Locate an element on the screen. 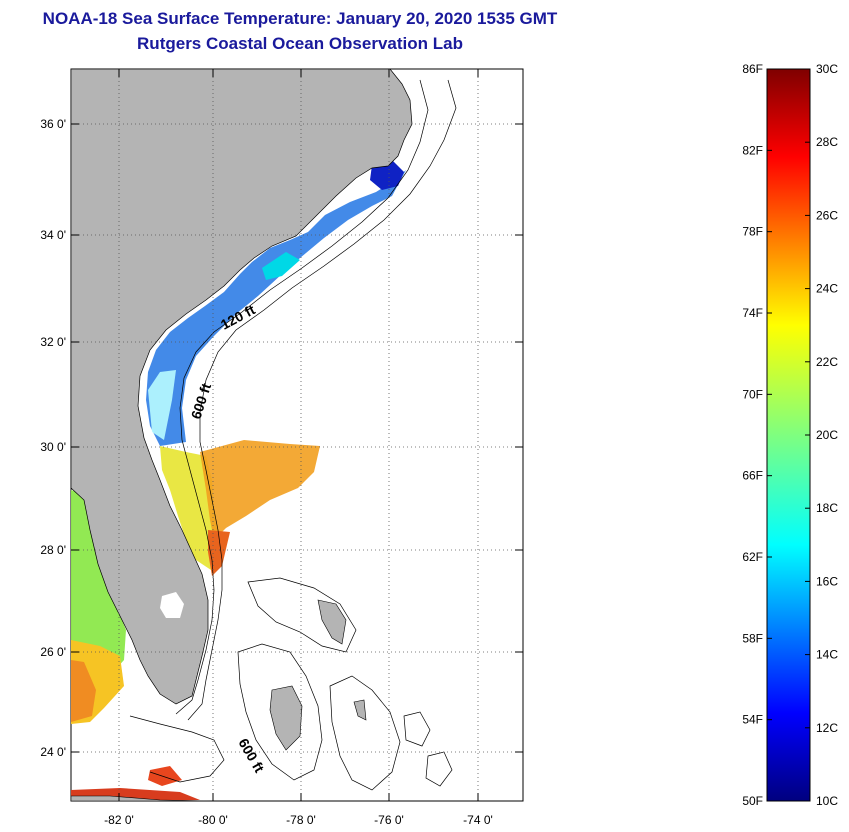 Image resolution: width=849 pixels, height=832 pixels. colorbar-gradient is located at coordinates (788, 435).